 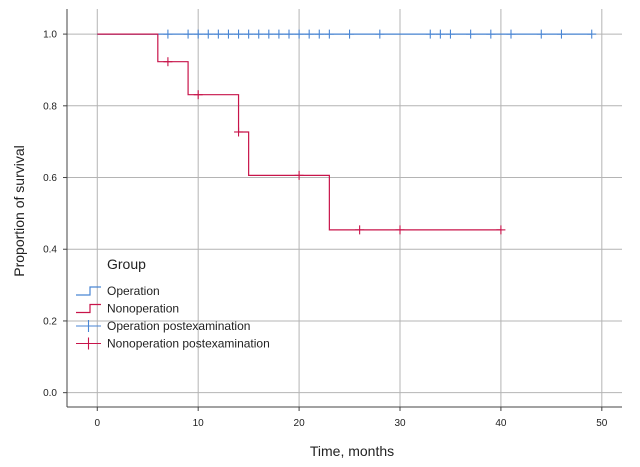 What do you see at coordinates (50, 178) in the screenshot?
I see `y-tick-label: 0.6` at bounding box center [50, 178].